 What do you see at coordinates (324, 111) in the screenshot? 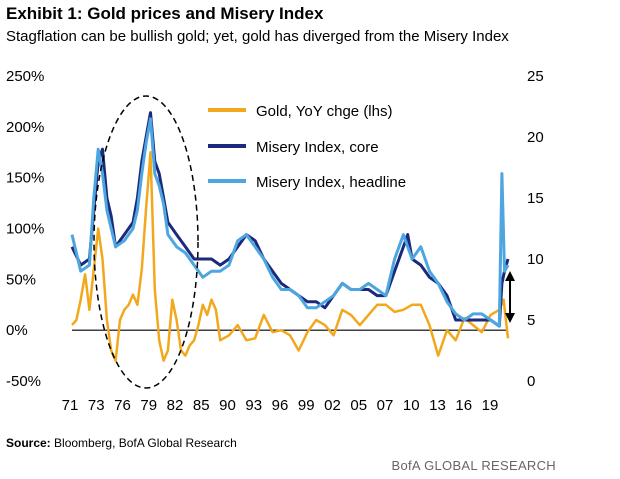
I see `legend-label-gold: Gold, YoY chge (lhs)` at bounding box center [324, 111].